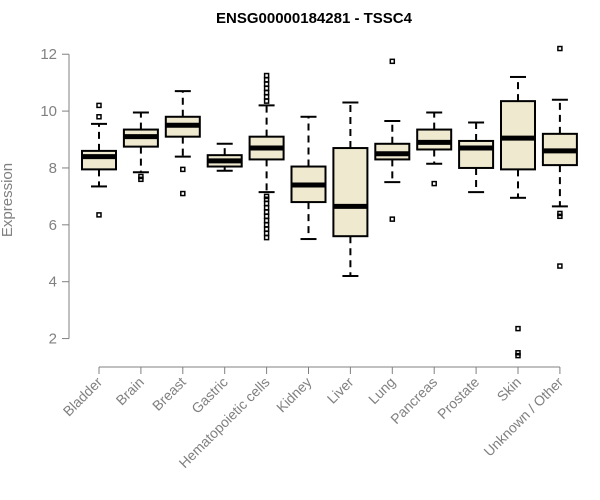 This screenshot has height=500, width=600. What do you see at coordinates (523, 417) in the screenshot?
I see `x-tick-label: Unknown / Other` at bounding box center [523, 417].